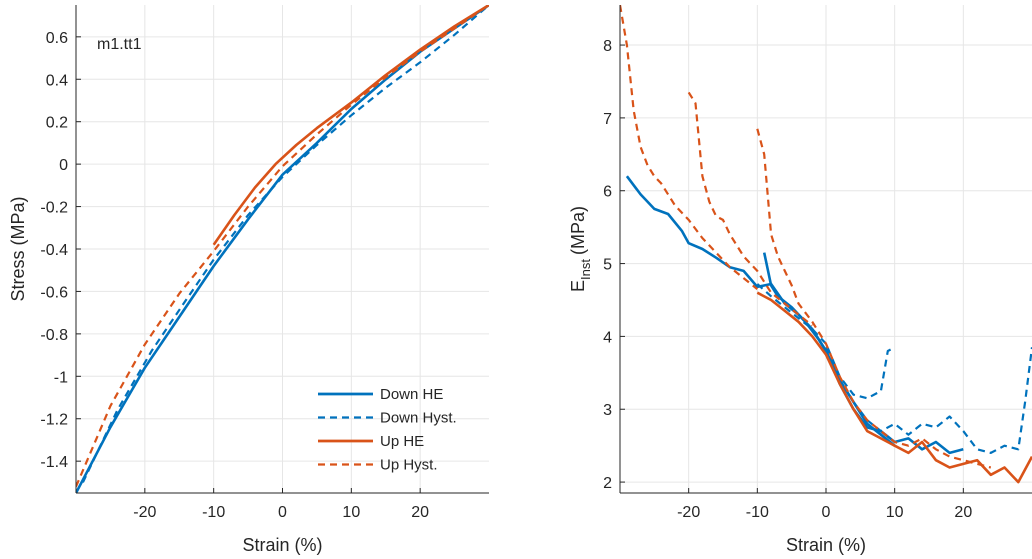  What do you see at coordinates (607, 410) in the screenshot?
I see `y-tick-label: 3` at bounding box center [607, 410].